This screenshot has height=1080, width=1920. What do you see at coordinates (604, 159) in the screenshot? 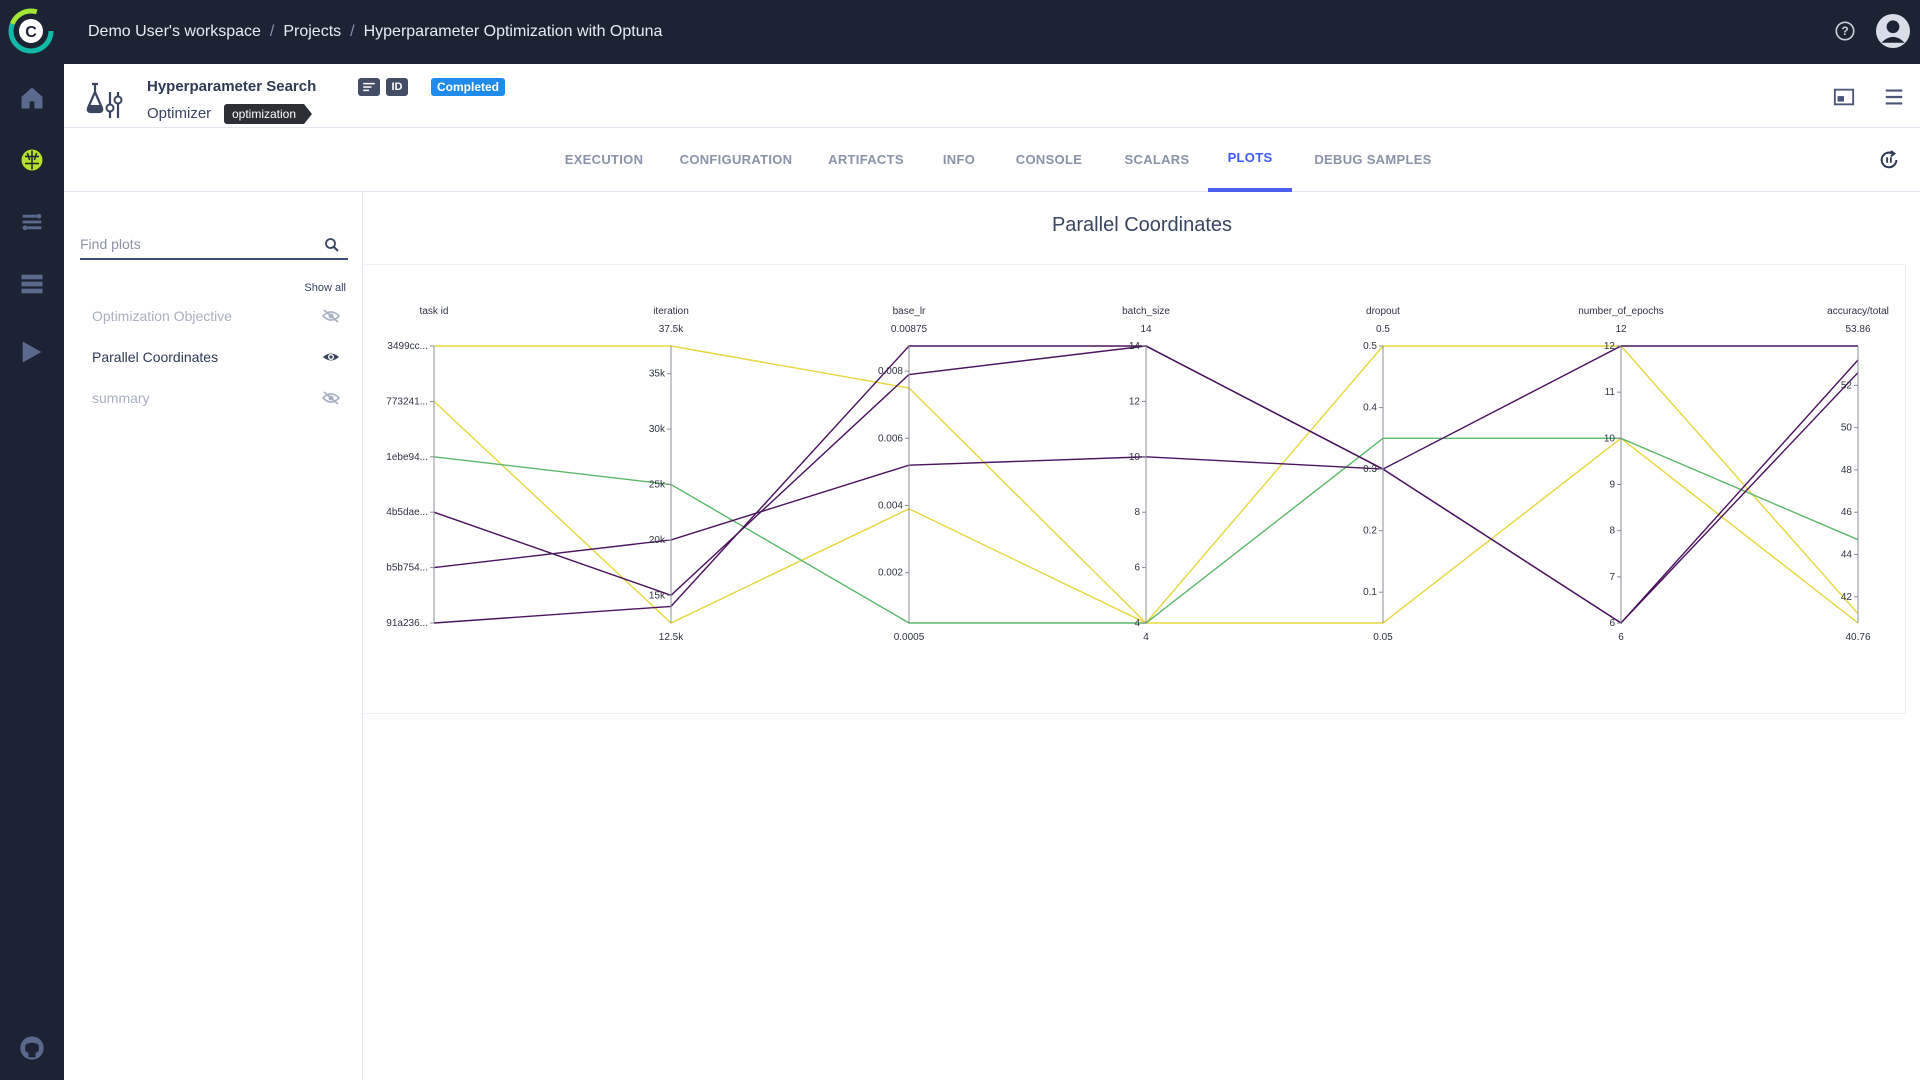
I see `tab-execution: EXECUTION` at bounding box center [604, 159].